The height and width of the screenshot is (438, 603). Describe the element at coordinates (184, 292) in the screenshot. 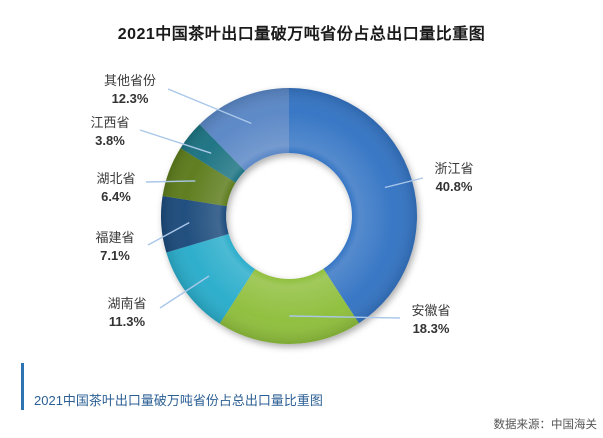

I see `leader-line-湖南省` at that location.